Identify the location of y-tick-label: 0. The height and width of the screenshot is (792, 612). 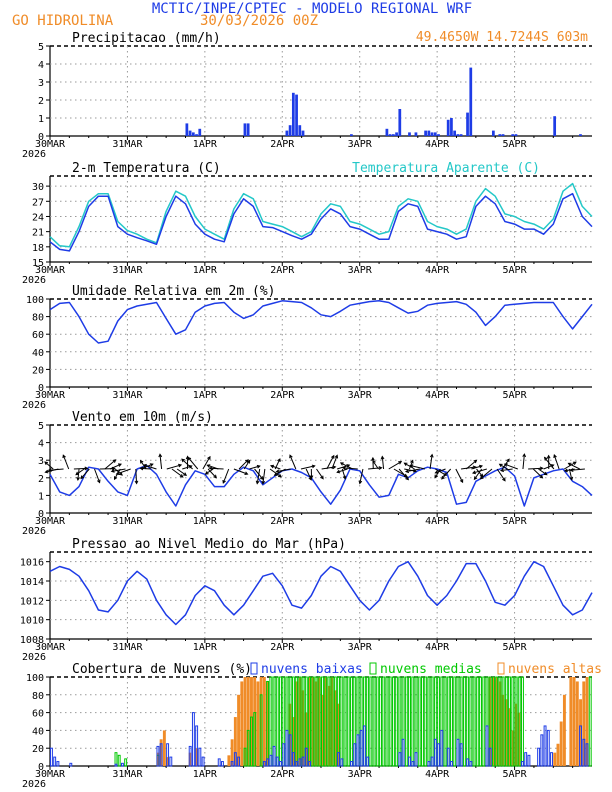
(41, 767).